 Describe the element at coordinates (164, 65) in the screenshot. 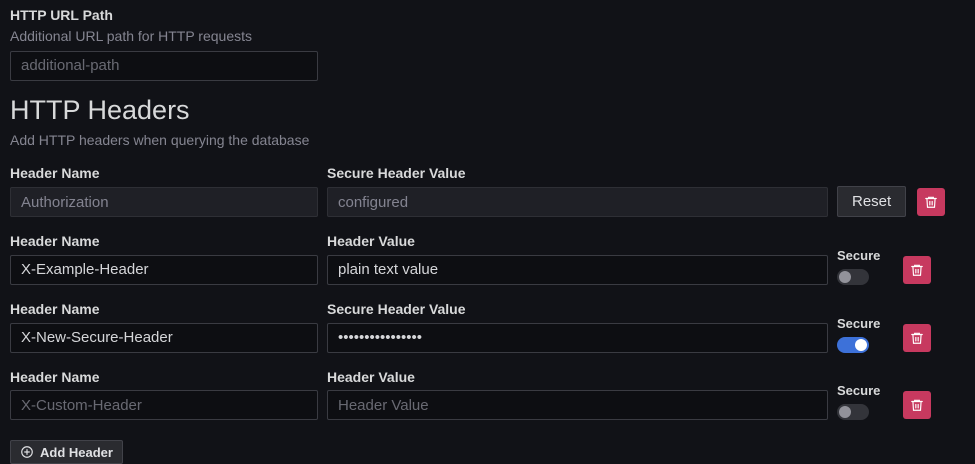

I see `url-path-input` at that location.